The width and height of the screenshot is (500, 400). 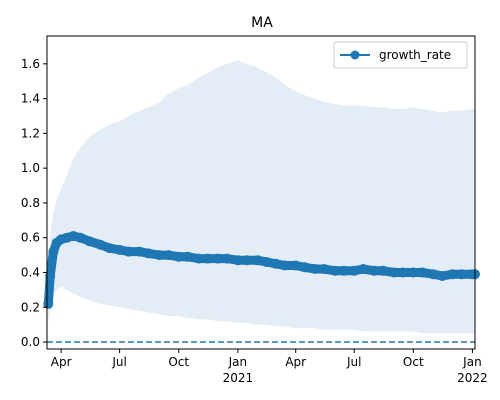 What do you see at coordinates (30, 272) in the screenshot?
I see `y-tick-label: 0.4` at bounding box center [30, 272].